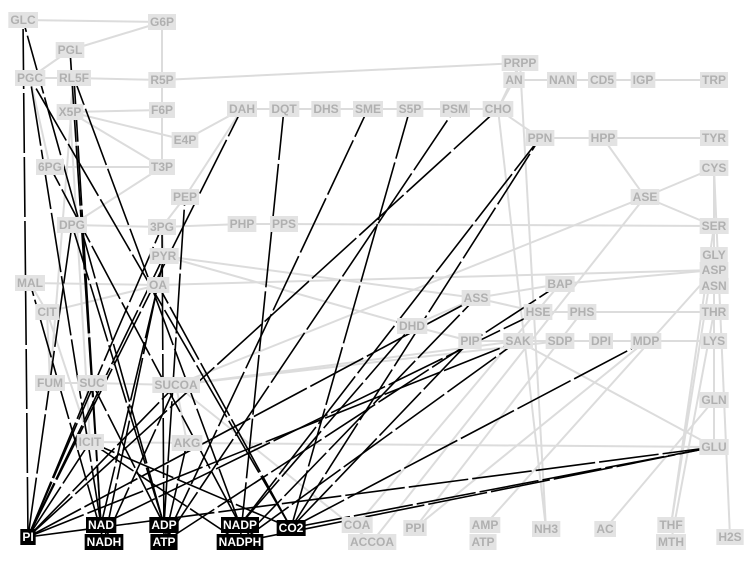  I want to click on node-label: CYS, so click(714, 168).